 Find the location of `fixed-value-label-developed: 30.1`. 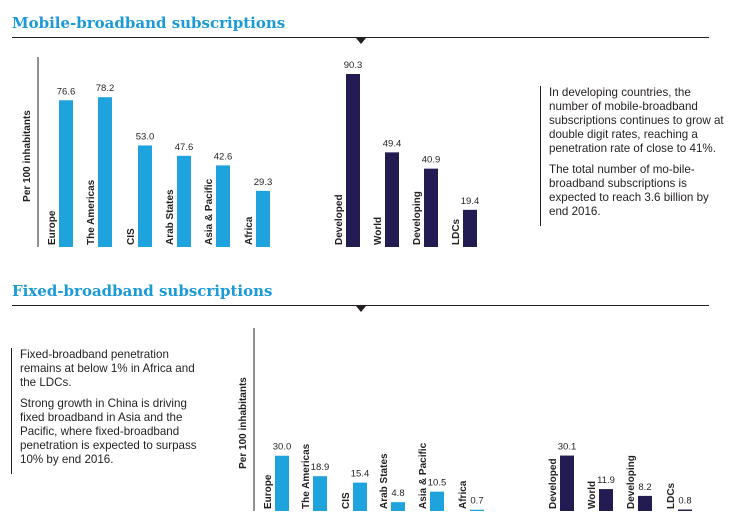

fixed-value-label-developed: 30.1 is located at coordinates (567, 447).